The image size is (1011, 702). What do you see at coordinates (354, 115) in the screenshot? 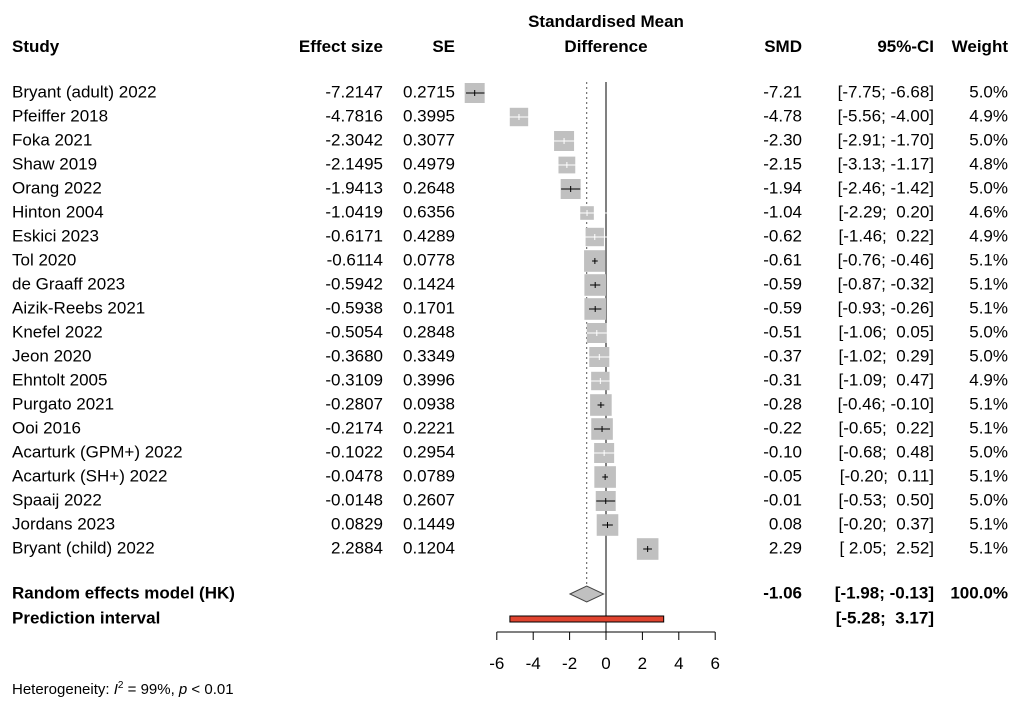
I see `effect-size-value: -4.7816` at bounding box center [354, 115].